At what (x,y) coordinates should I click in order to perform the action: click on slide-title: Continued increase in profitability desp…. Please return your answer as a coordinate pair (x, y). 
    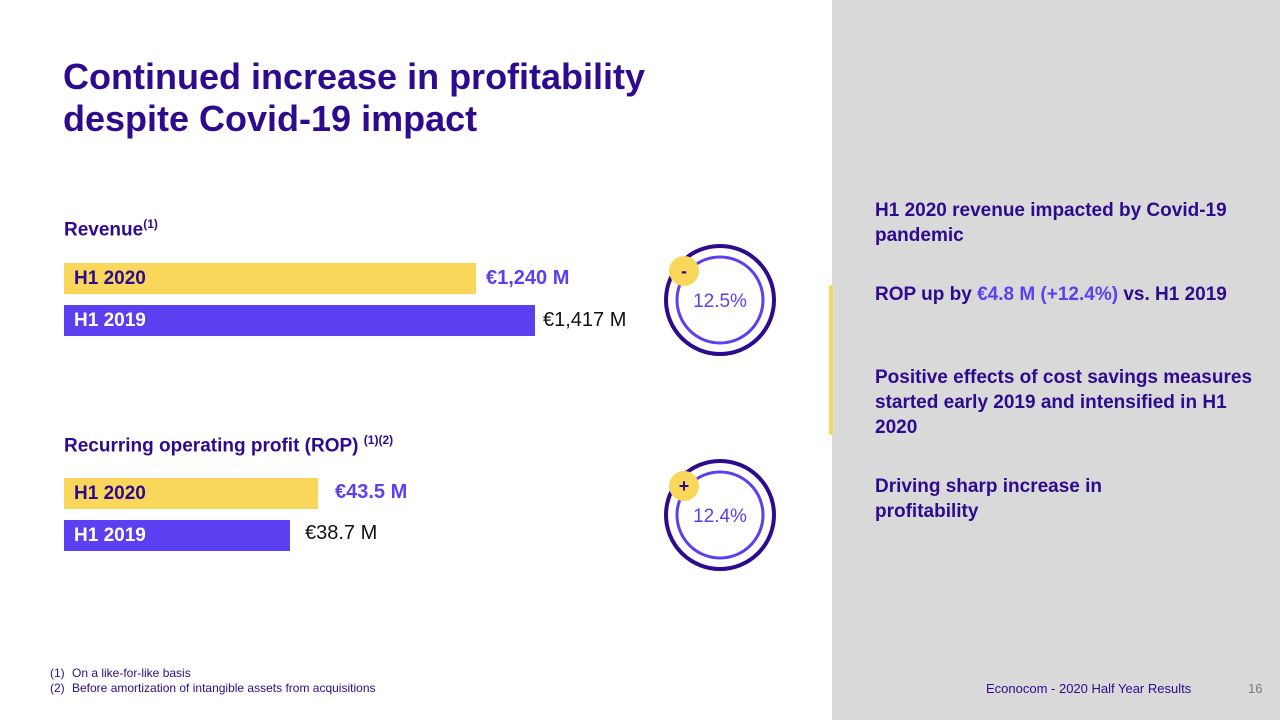
    Looking at the image, I should click on (433, 98).